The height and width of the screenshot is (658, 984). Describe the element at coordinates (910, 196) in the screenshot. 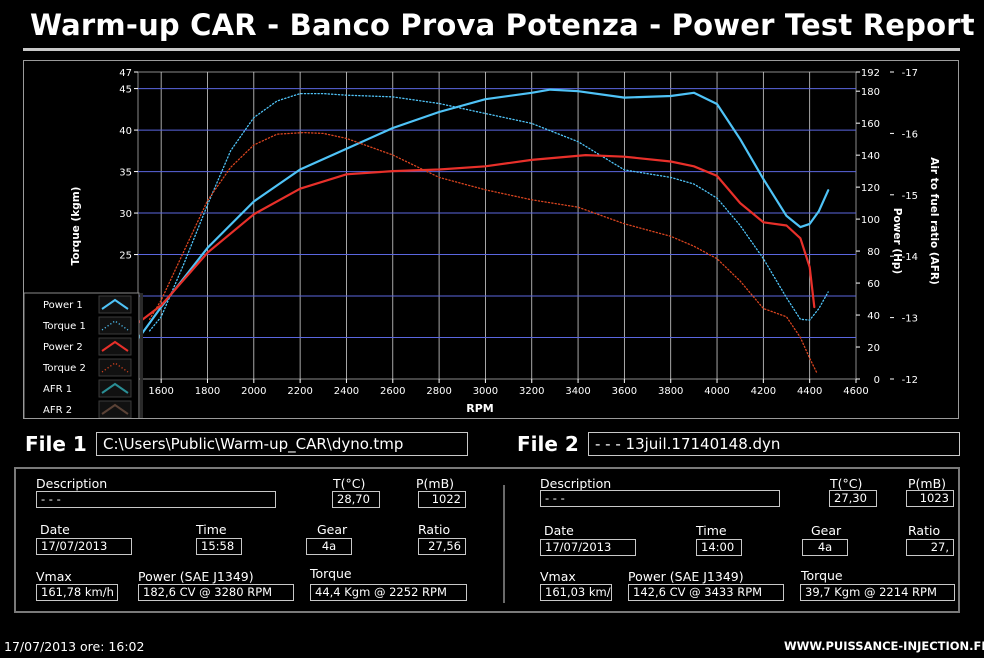

I see `afr-tick-label: -15` at that location.